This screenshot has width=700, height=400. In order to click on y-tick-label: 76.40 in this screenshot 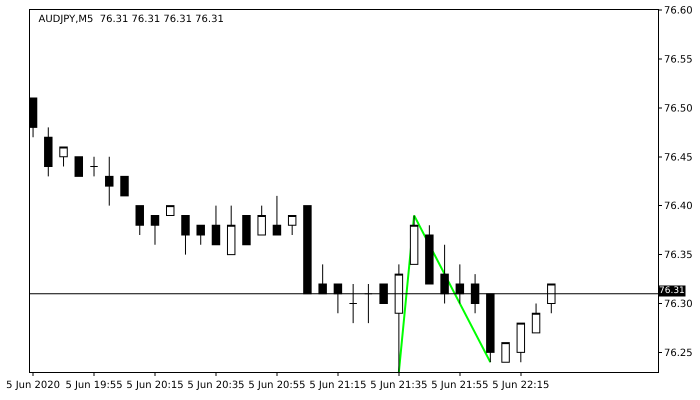, I will do `click(678, 206)`.